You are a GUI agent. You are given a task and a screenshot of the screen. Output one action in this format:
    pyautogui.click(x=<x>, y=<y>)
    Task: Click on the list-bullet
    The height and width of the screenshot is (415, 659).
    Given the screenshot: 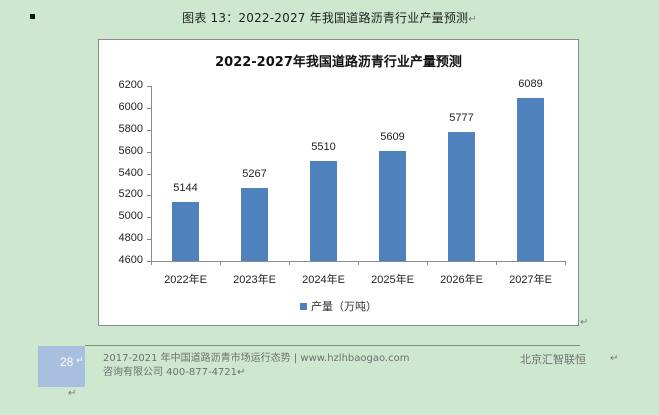 What is the action you would take?
    pyautogui.click(x=32, y=16)
    